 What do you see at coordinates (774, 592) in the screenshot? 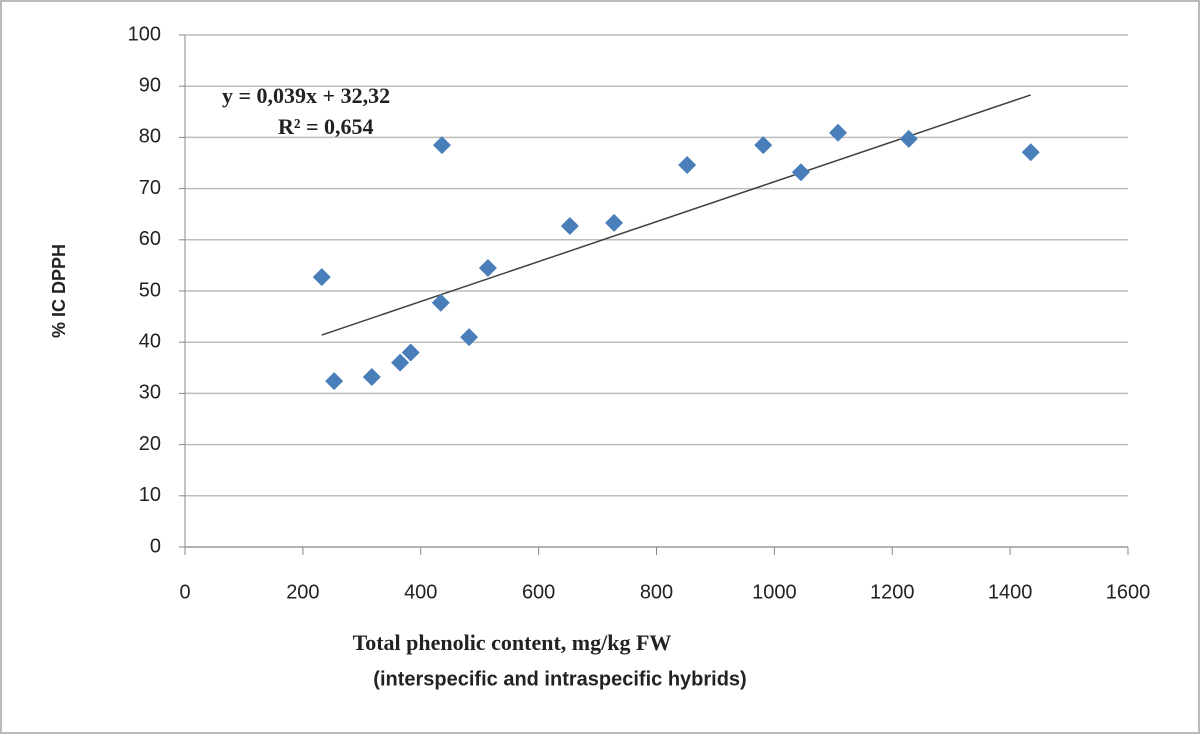
I see `x-tick-label: 1000` at bounding box center [774, 592].